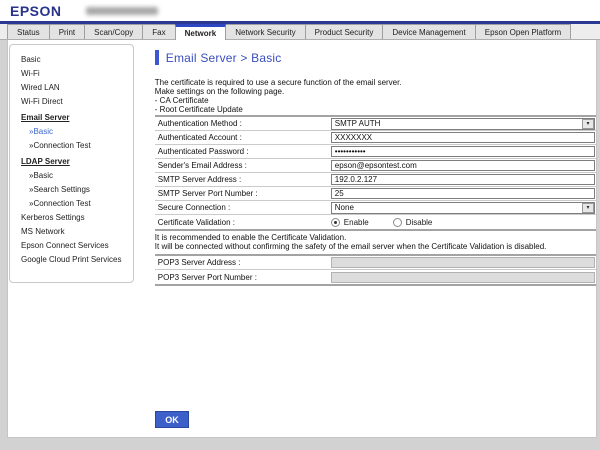 The image size is (600, 450). Describe the element at coordinates (462, 179) in the screenshot. I see `smtp-server-address-input` at that location.